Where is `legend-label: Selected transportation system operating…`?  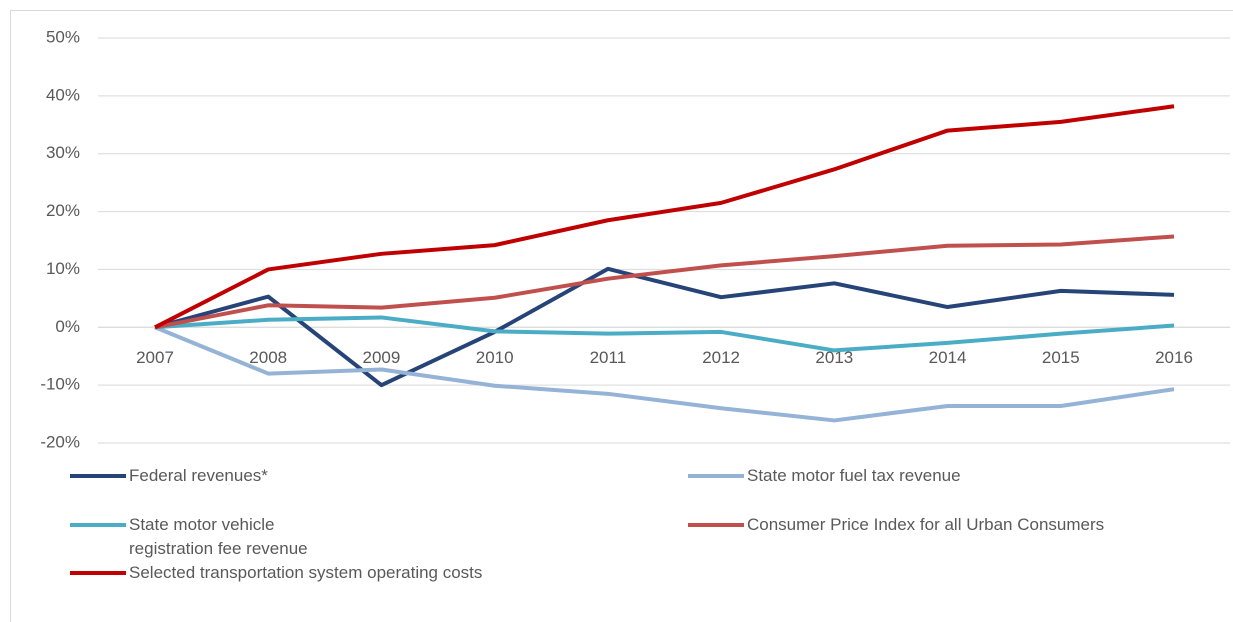
legend-label: Selected transportation system operating… is located at coordinates (306, 572).